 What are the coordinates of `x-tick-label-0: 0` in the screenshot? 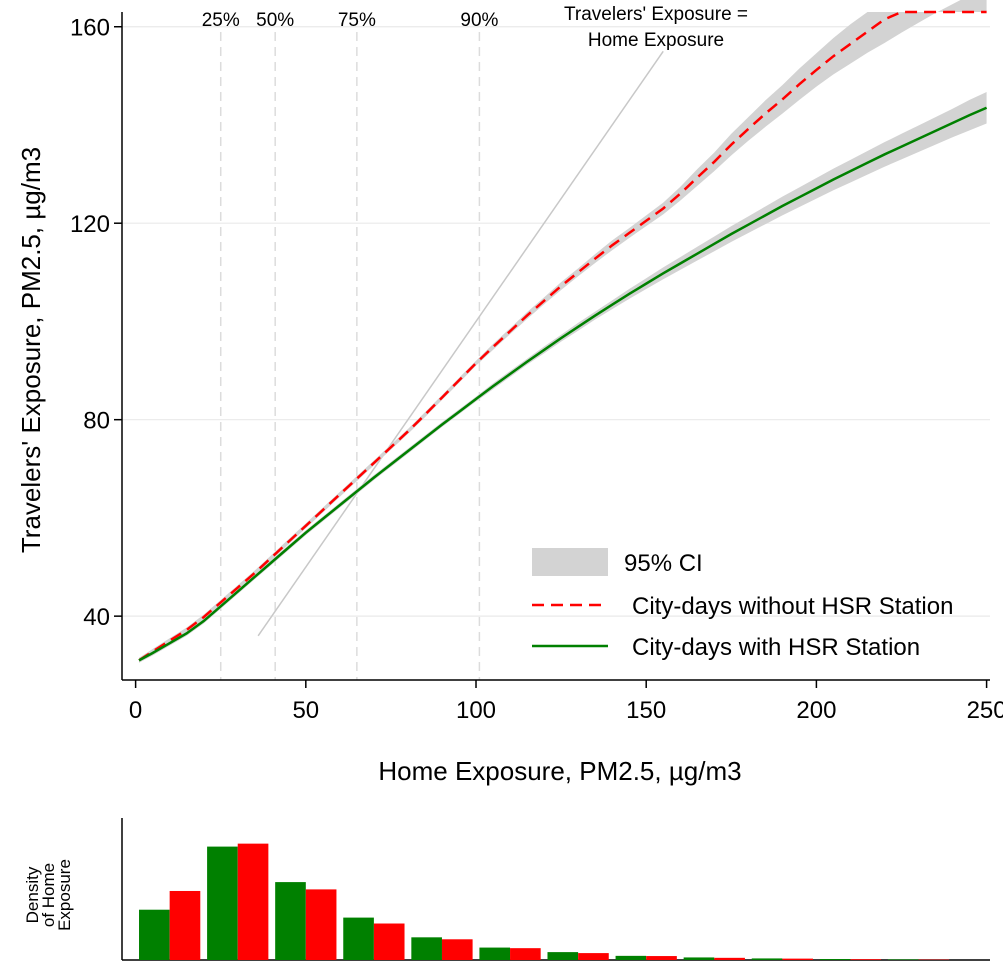 It's located at (135, 710).